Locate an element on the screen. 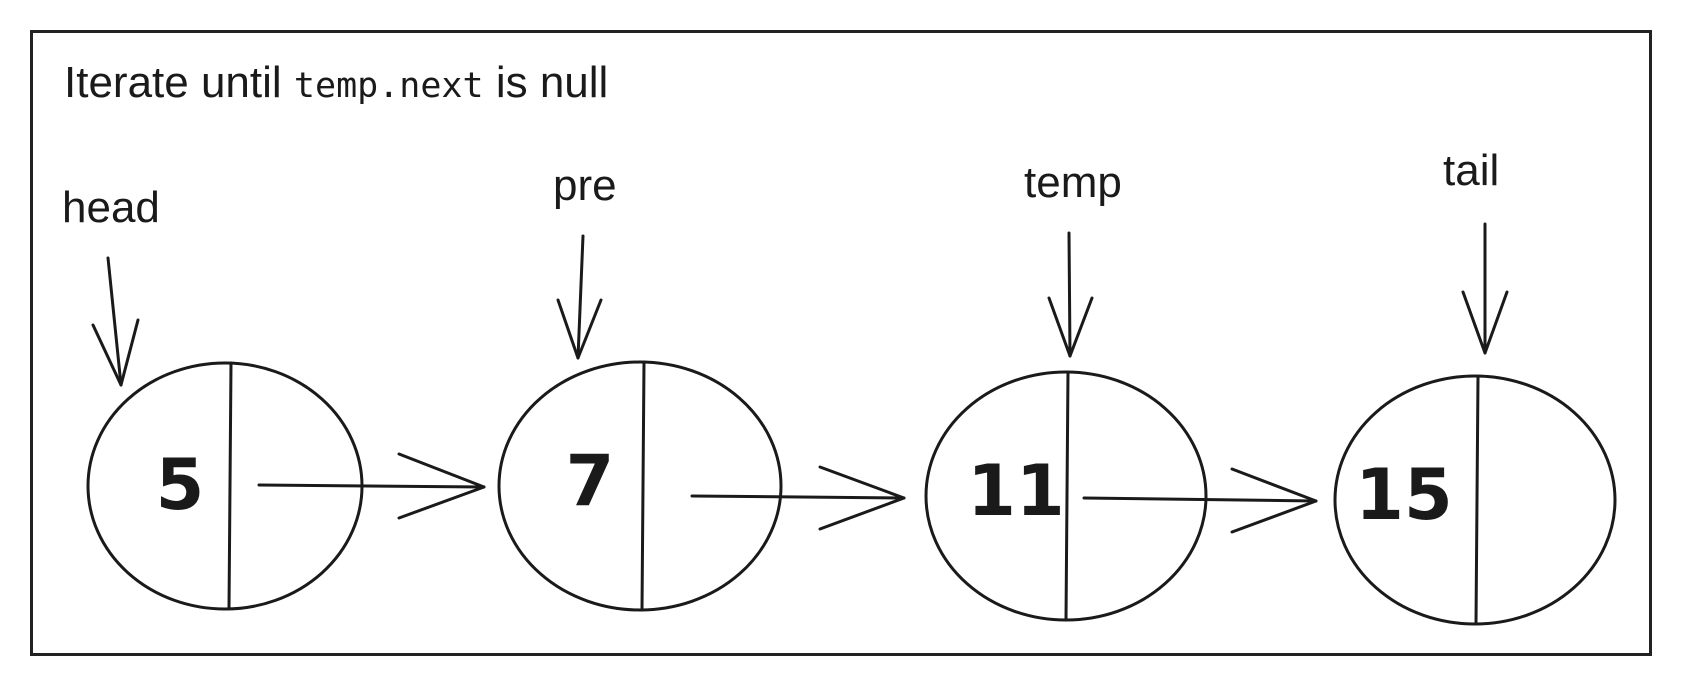 The width and height of the screenshot is (1684, 687). node-1-divider is located at coordinates (643, 486).